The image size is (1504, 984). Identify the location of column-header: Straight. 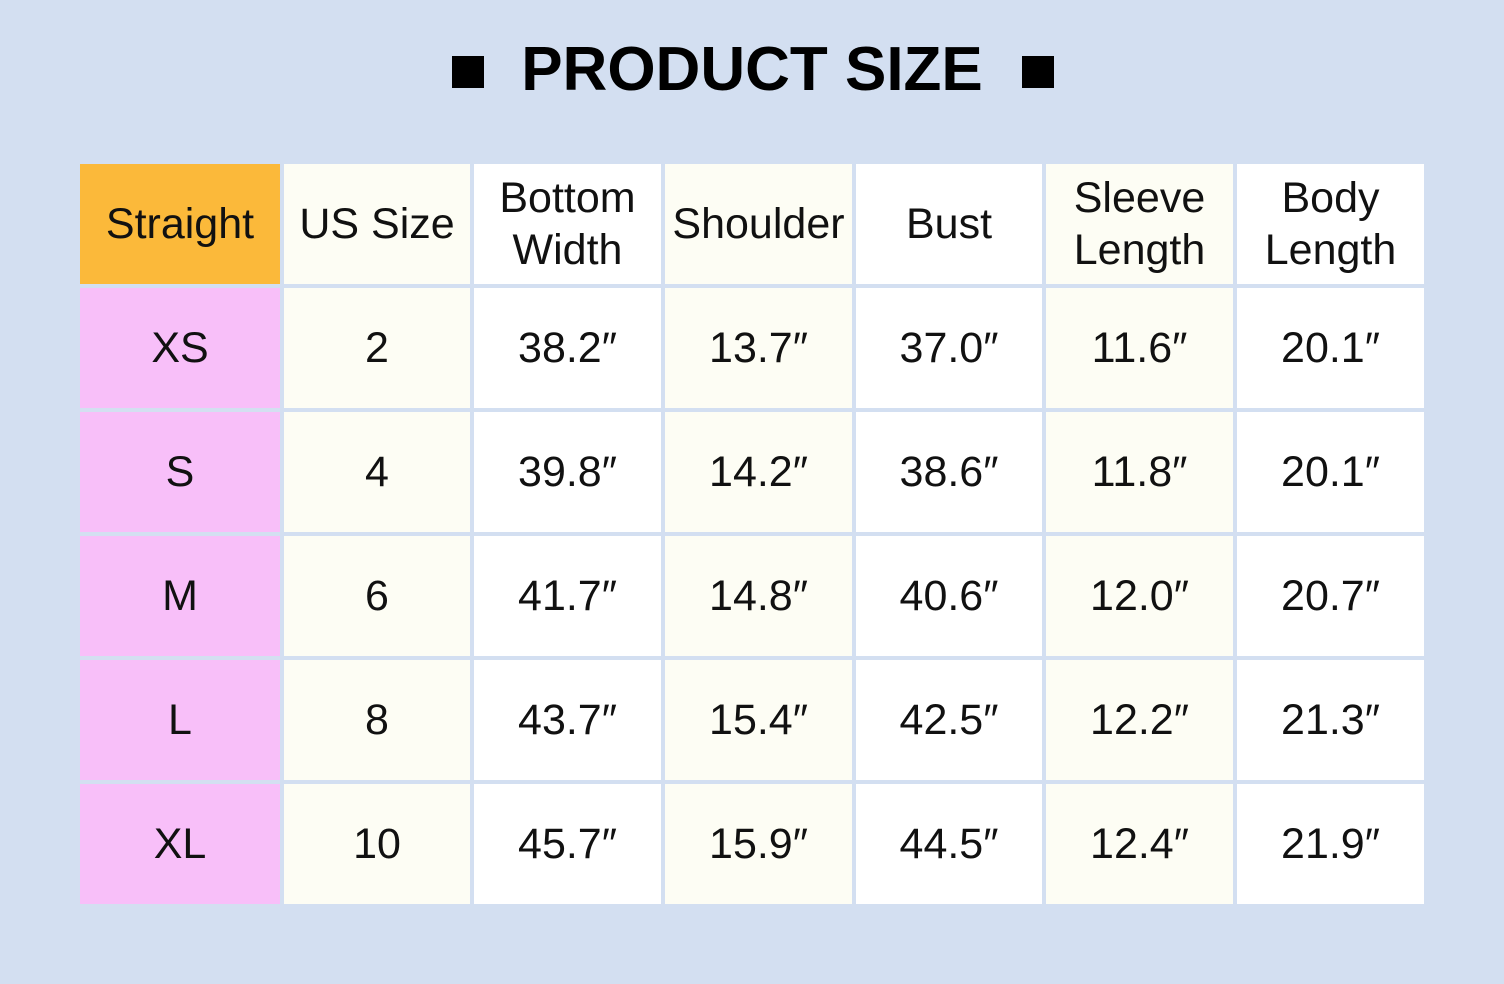
(180, 224).